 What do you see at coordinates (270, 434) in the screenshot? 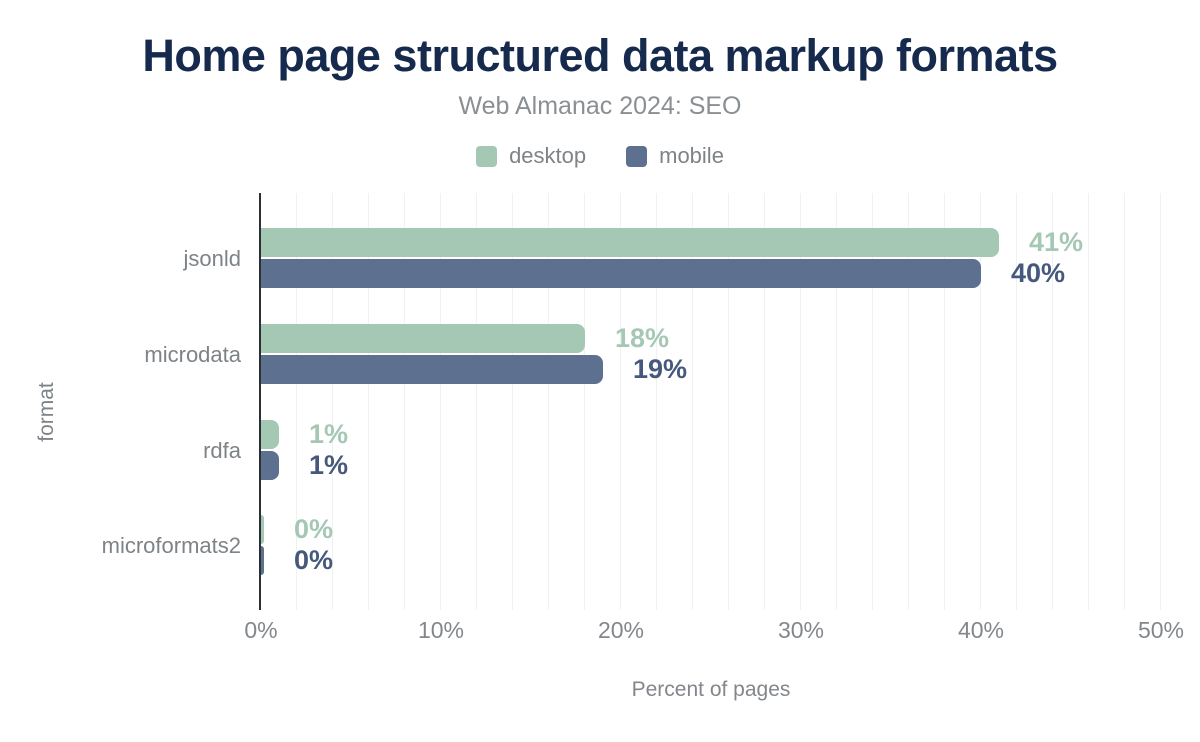
I see `bar-desktop-rdfa` at bounding box center [270, 434].